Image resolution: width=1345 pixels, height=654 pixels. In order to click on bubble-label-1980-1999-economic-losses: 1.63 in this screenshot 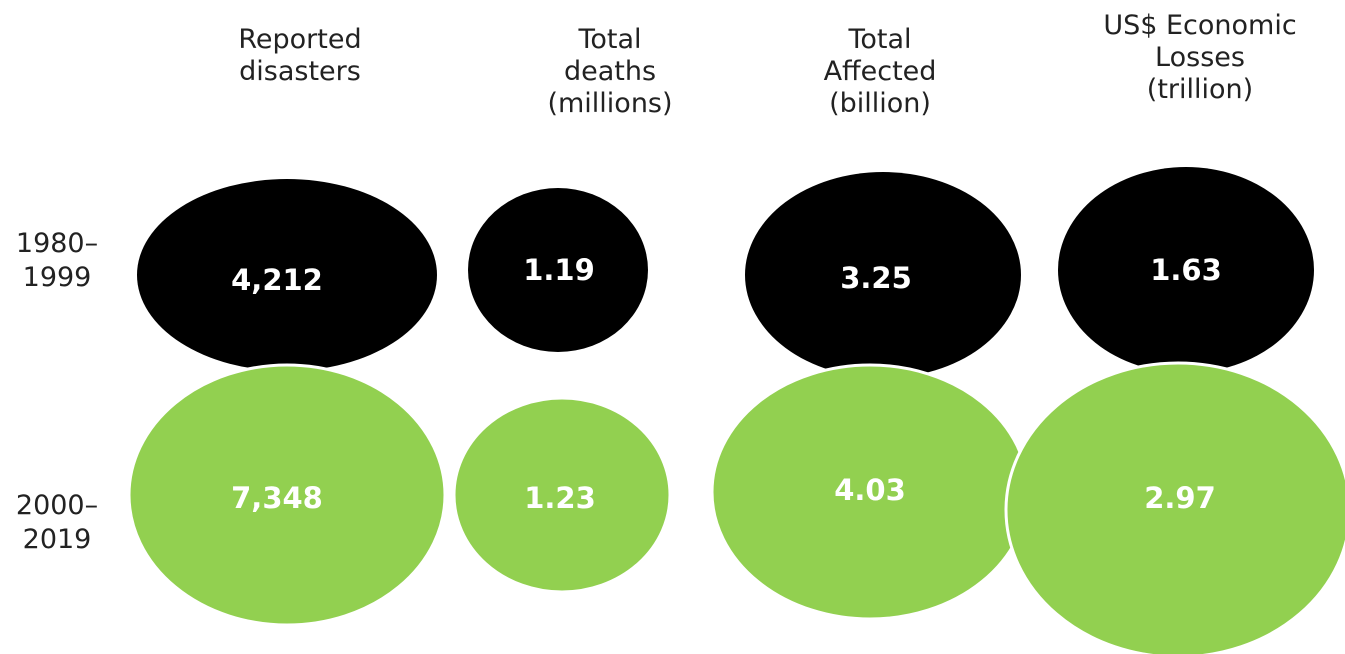, I will do `click(1186, 270)`.